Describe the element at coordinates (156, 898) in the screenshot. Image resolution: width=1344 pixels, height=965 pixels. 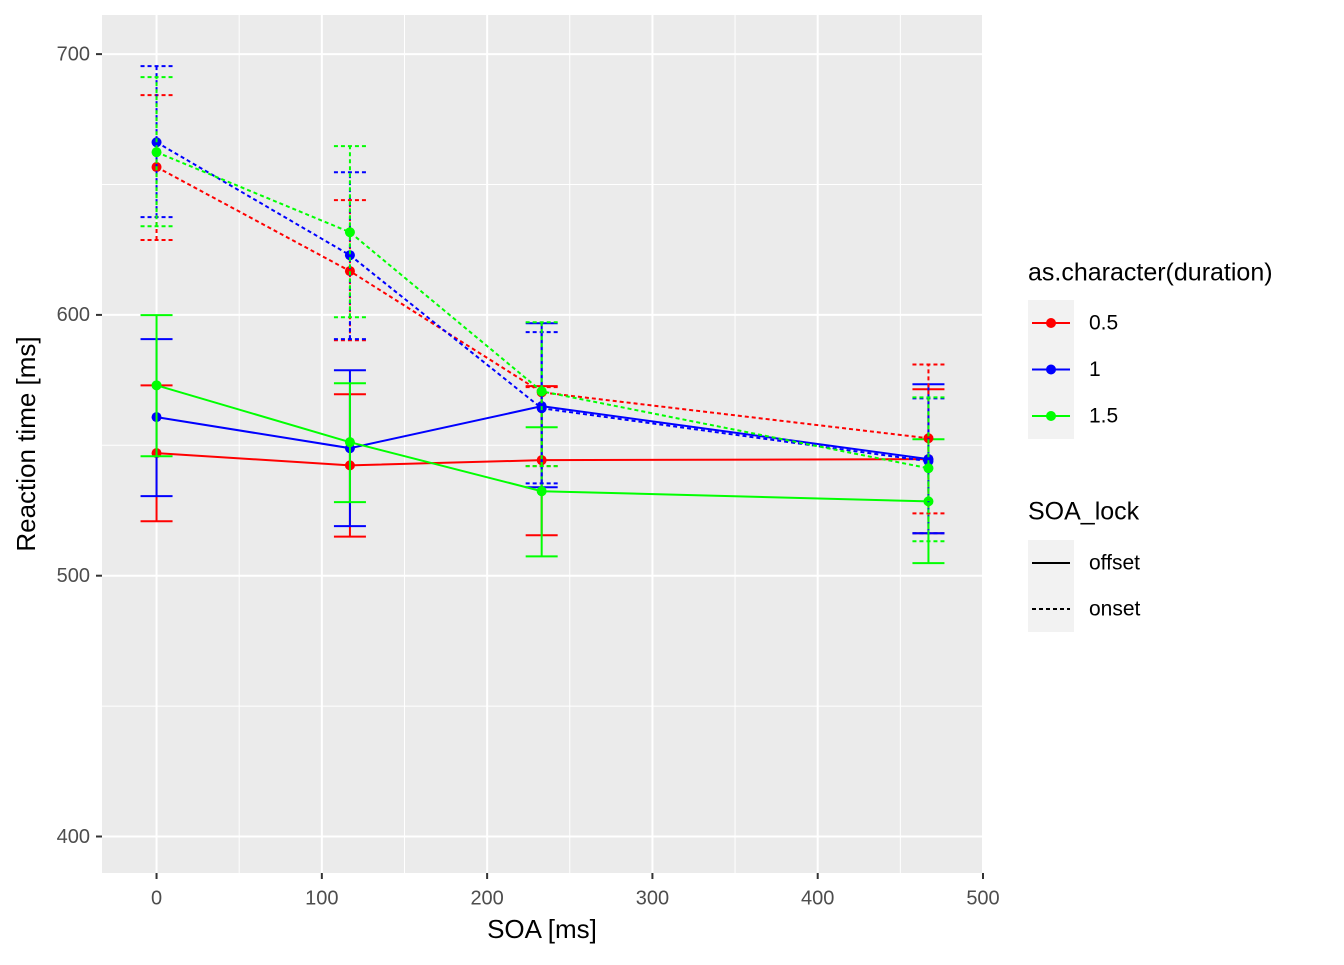
I see `x-tick-label: 0` at that location.